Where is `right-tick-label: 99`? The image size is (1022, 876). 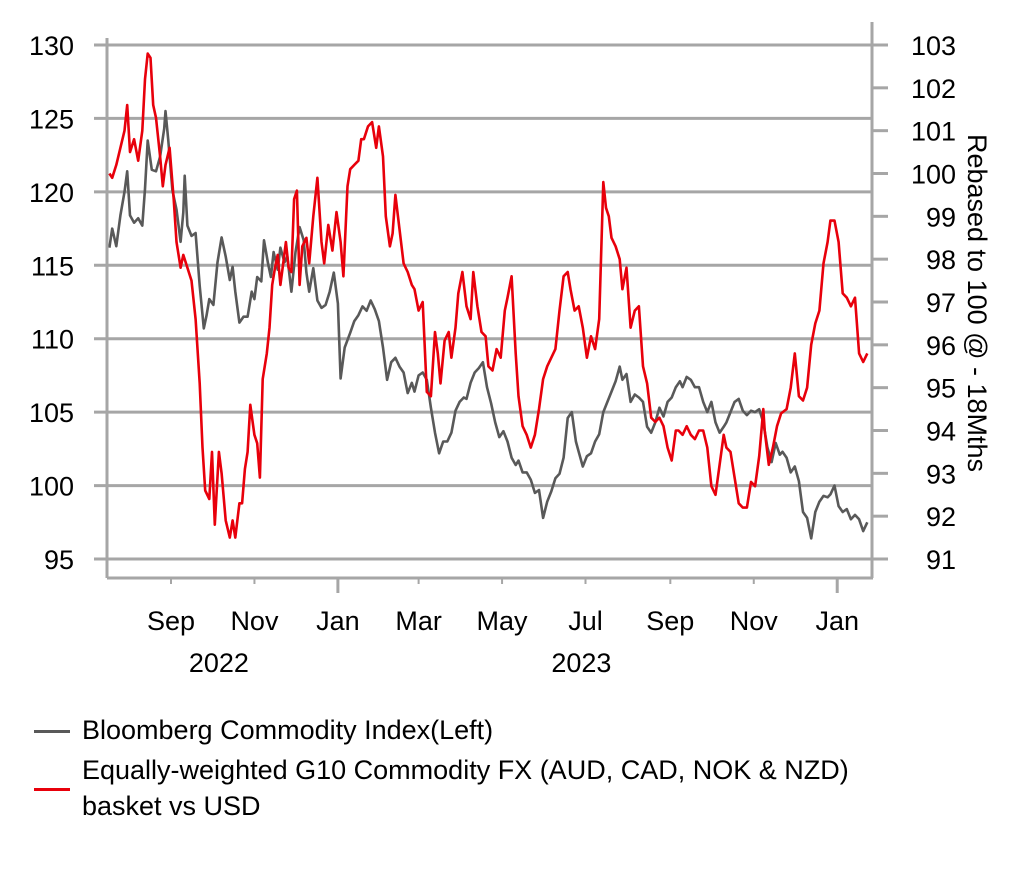
right-tick-label: 99 is located at coordinates (941, 217).